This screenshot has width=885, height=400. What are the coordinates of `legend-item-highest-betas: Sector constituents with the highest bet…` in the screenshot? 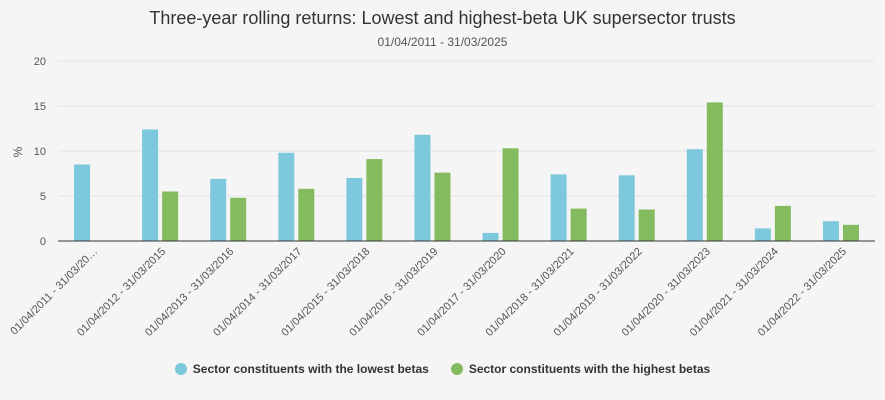 It's located at (580, 369).